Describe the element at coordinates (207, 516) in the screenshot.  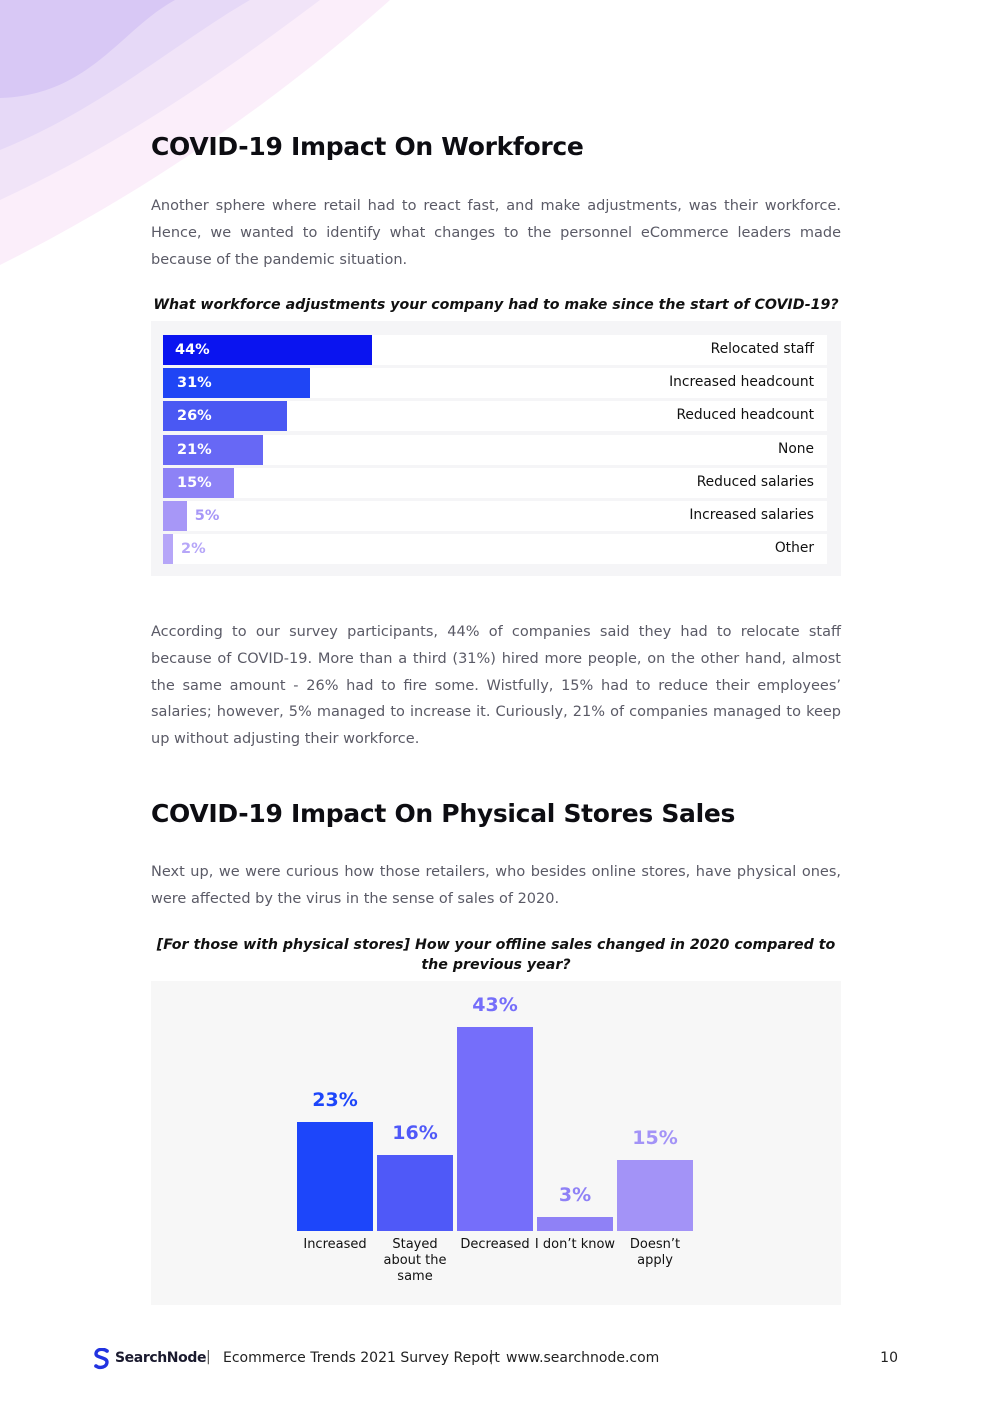
I see `workforce-bar-value: 5%` at that location.